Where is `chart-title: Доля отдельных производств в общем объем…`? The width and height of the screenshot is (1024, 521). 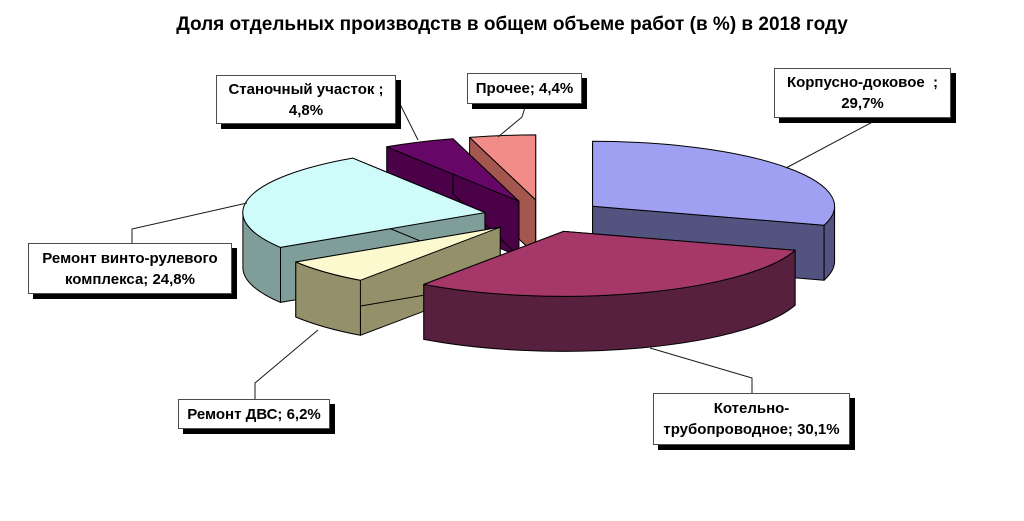 chart-title: Доля отдельных производств в общем объем… is located at coordinates (512, 24).